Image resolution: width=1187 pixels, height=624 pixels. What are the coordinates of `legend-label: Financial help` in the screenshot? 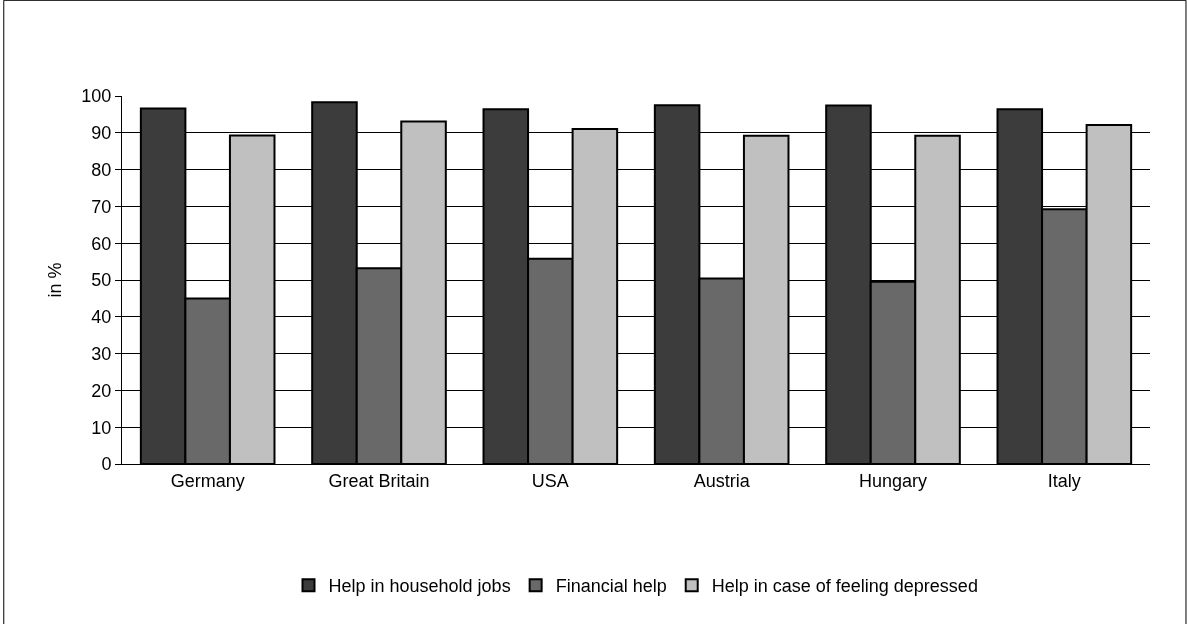 It's located at (611, 586).